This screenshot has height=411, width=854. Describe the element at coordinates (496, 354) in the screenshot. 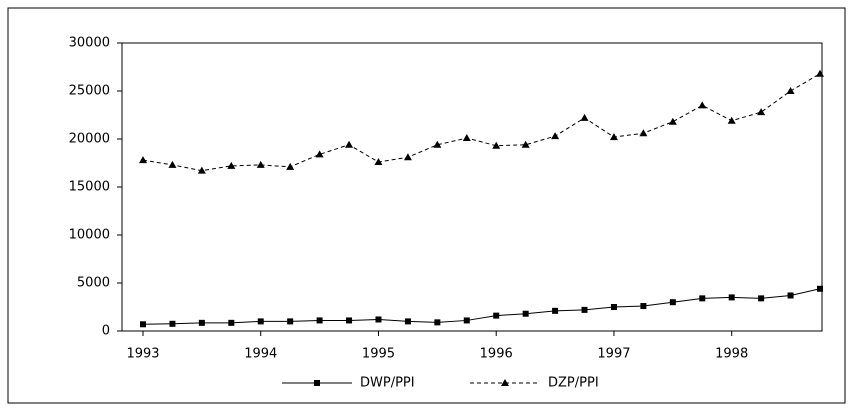

I see `x-tick-label: 1996` at that location.